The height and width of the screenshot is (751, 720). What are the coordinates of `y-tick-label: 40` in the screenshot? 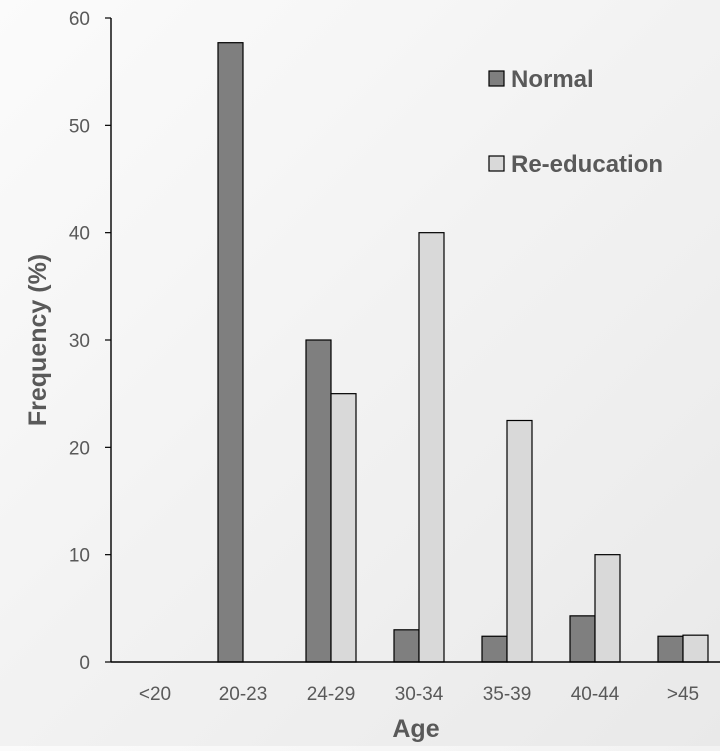 It's located at (79, 234).